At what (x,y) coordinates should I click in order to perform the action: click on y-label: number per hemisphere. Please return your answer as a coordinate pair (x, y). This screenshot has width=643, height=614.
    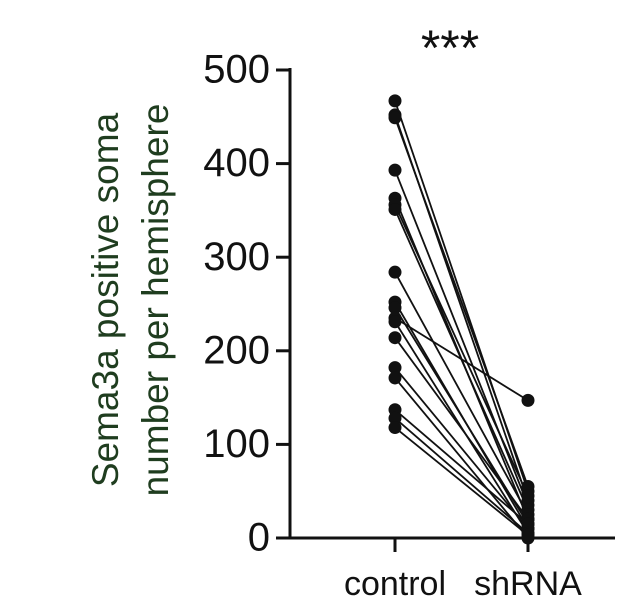
    Looking at the image, I should click on (155, 300).